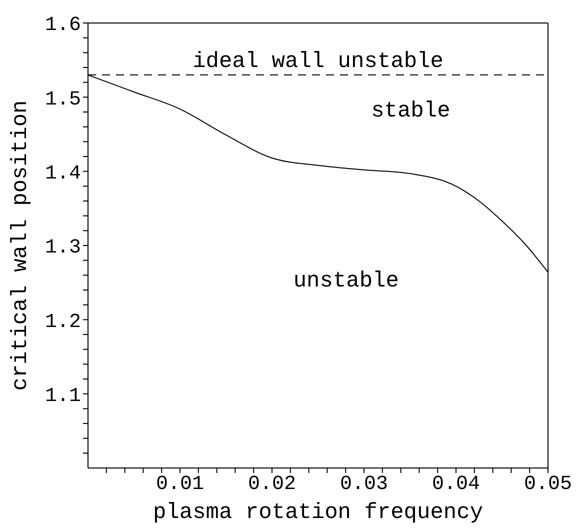 The image size is (582, 531). Describe the element at coordinates (410, 111) in the screenshot. I see `annotation: stable` at that location.